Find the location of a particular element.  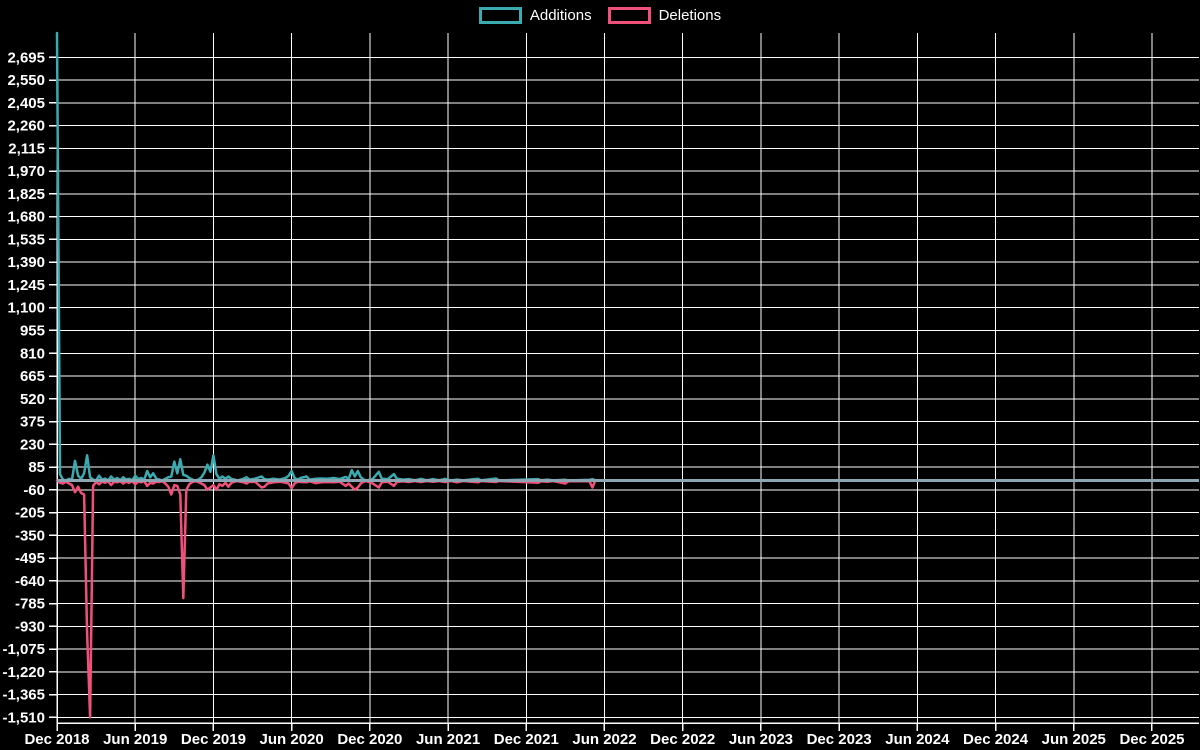

deletions-swatch-icon is located at coordinates (629, 15).